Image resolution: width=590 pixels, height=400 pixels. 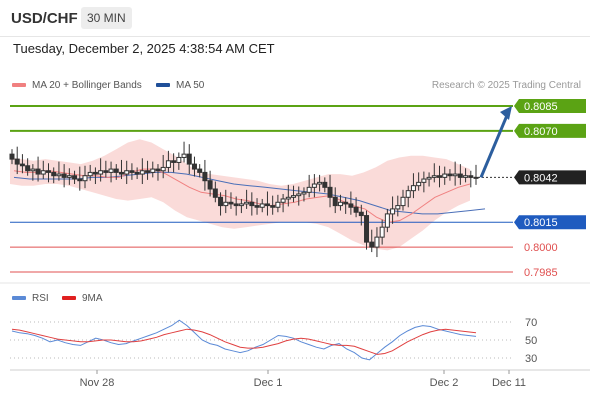 I want to click on price-label-0.8070: 0.8070, so click(x=541, y=132).